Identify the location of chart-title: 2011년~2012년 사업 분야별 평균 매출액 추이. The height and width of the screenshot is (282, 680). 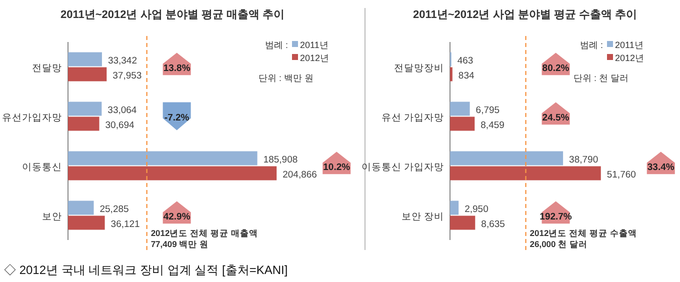
(172, 15).